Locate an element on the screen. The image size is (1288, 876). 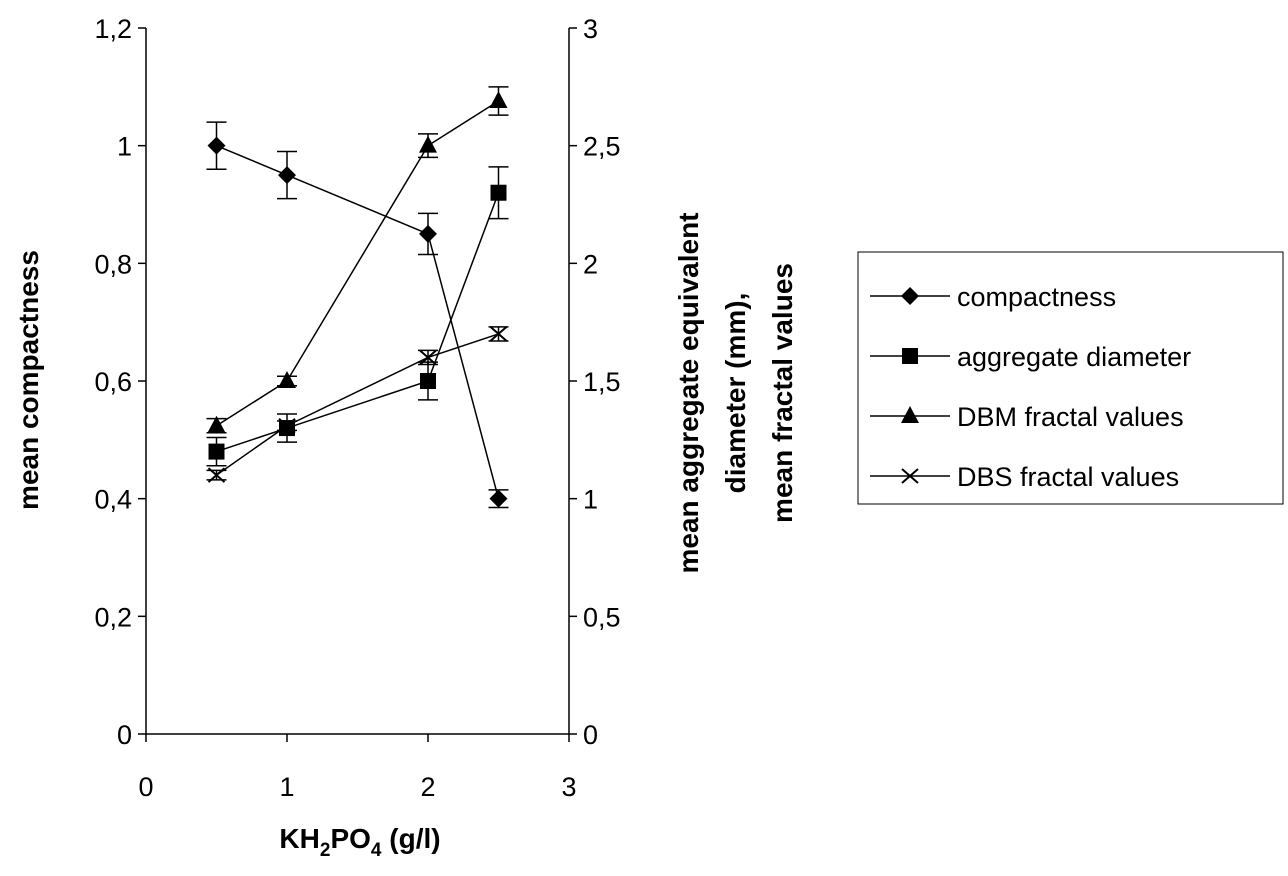
y-right-title-line-2: diameter (mm), is located at coordinates (735, 393).